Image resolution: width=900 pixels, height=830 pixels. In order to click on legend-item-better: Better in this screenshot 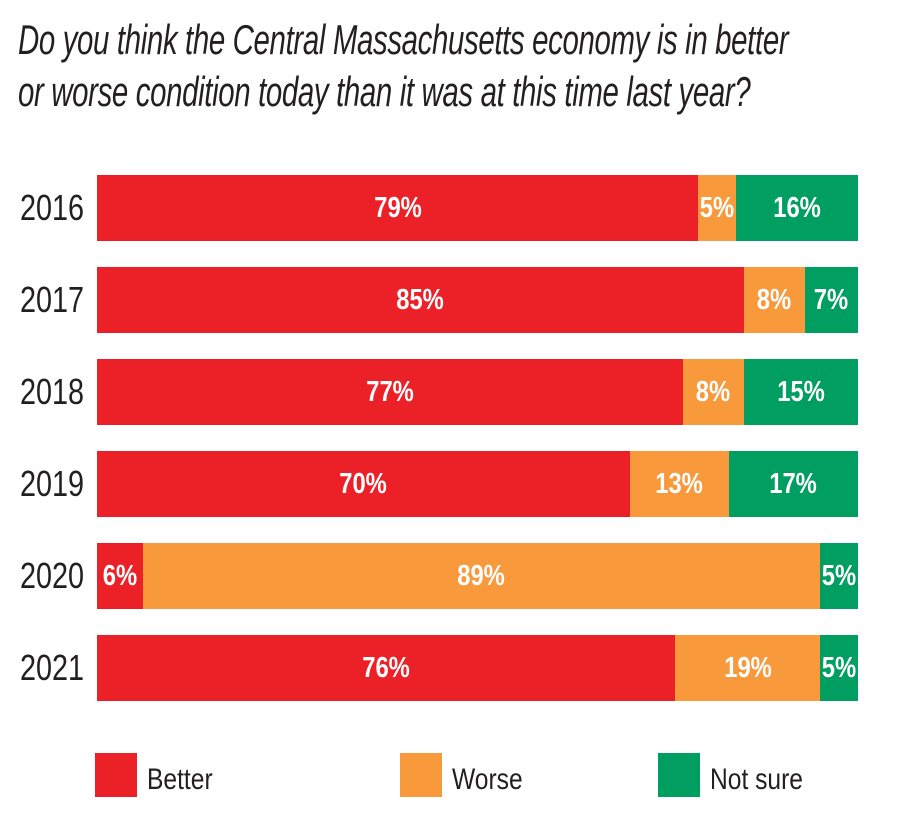, I will do `click(161, 775)`.